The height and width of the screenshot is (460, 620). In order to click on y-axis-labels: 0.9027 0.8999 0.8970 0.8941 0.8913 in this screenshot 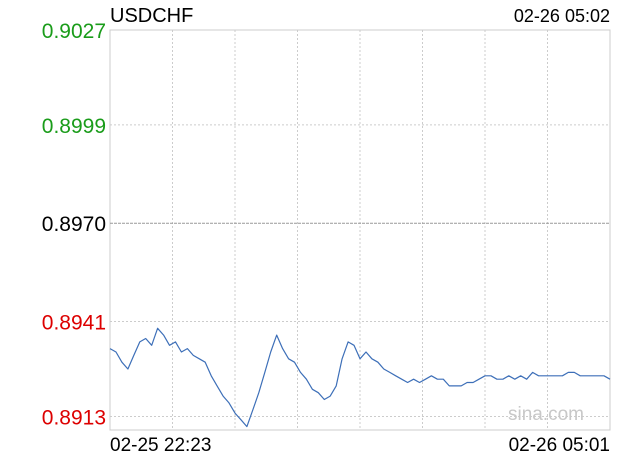, I will do `click(74, 224)`.